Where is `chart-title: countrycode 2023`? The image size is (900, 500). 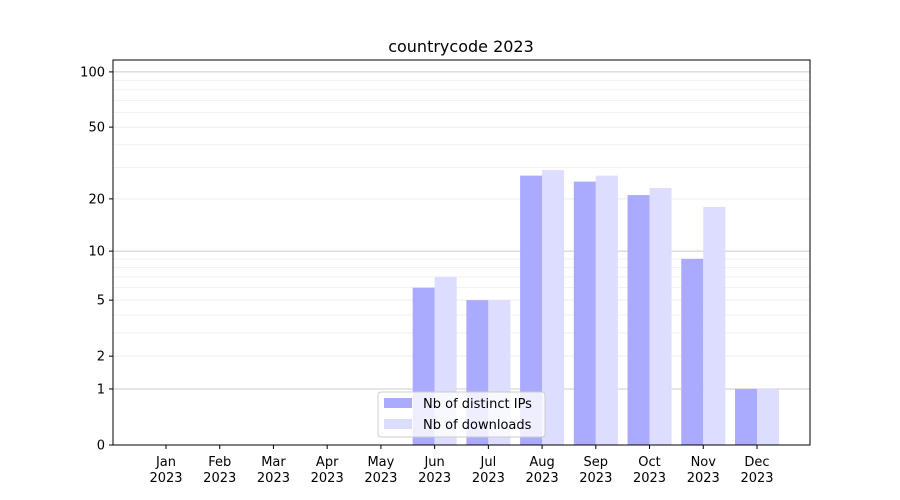
chart-title: countrycode 2023 is located at coordinates (461, 46).